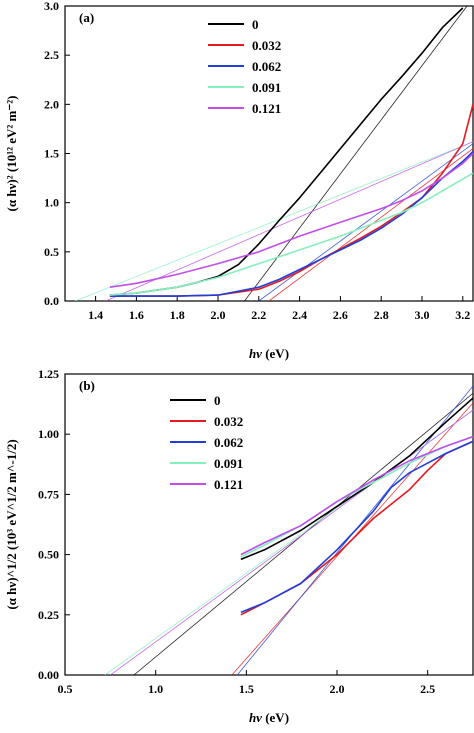 The image size is (474, 733). I want to click on y-tick-label: 1.25, so click(48, 374).